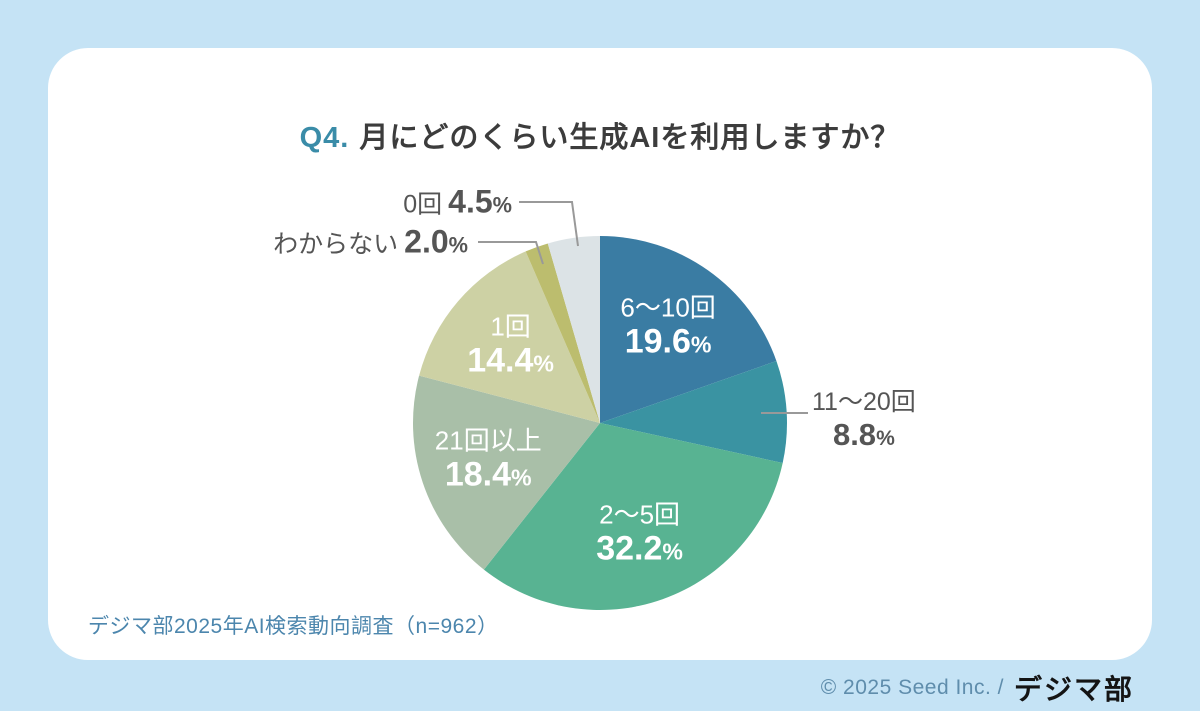 The image size is (1200, 711). I want to click on page-title: Q4. 月にどのくらい生成AIを利用しますか？, so click(600, 135).